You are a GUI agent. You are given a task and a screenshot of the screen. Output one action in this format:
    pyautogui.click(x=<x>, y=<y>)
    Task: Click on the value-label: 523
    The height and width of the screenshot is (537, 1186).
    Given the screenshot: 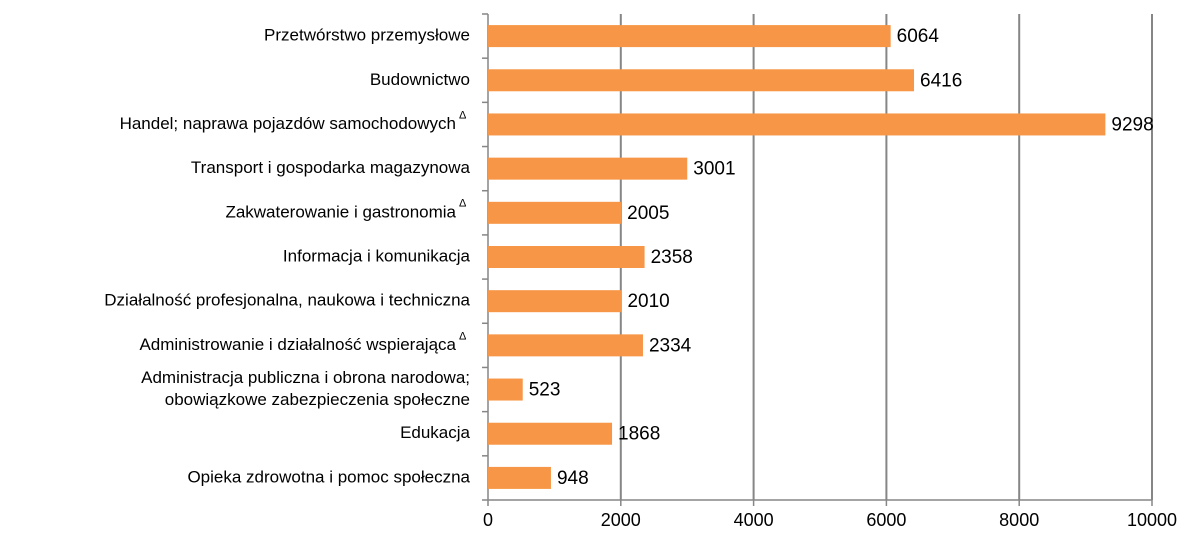 What is the action you would take?
    pyautogui.click(x=545, y=390)
    